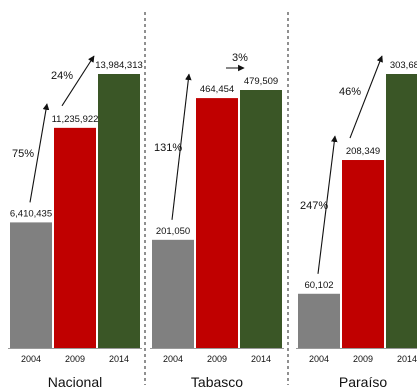 The height and width of the screenshot is (391, 417). What do you see at coordinates (173, 293) in the screenshot?
I see `bar-tabasco-2004` at bounding box center [173, 293].